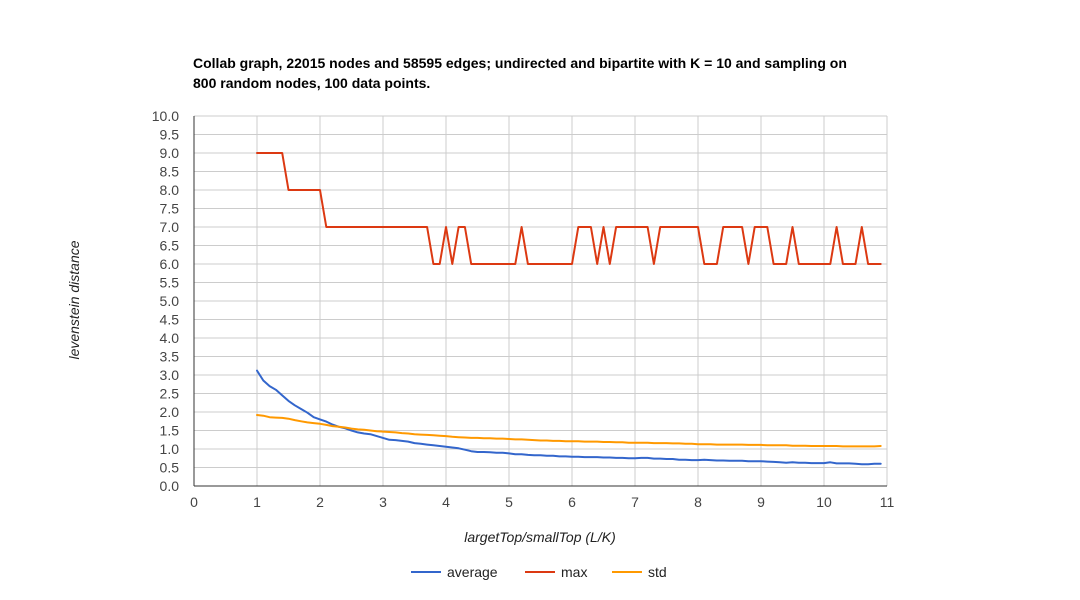 The height and width of the screenshot is (600, 1080). I want to click on y-tick-label: 2.0, so click(170, 412).